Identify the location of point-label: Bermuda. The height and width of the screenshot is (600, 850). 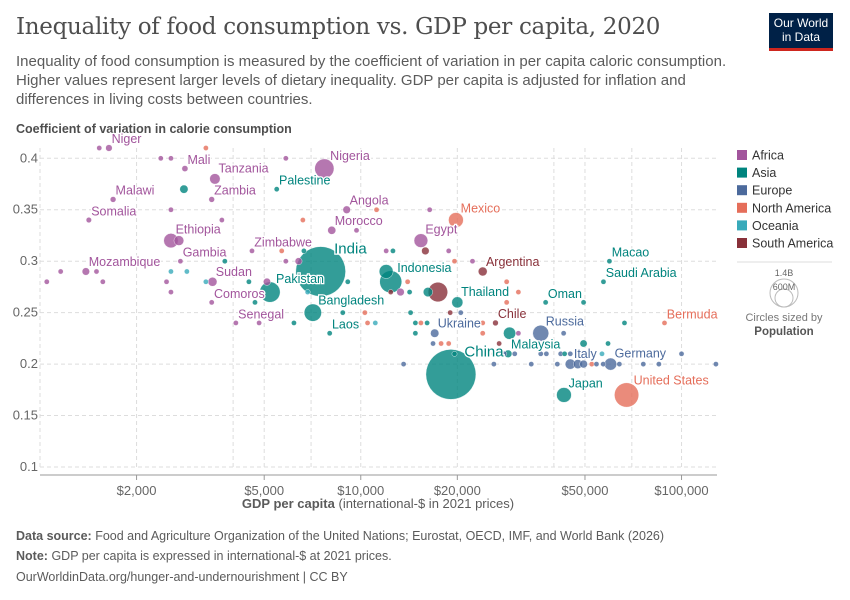
(692, 314).